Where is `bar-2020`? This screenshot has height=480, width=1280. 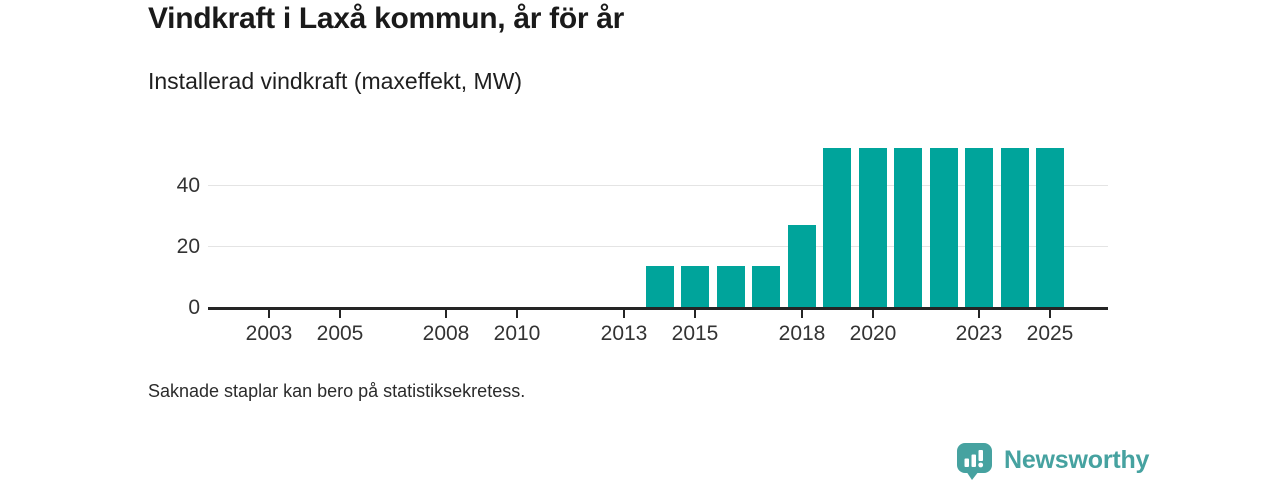 bar-2020 is located at coordinates (873, 227).